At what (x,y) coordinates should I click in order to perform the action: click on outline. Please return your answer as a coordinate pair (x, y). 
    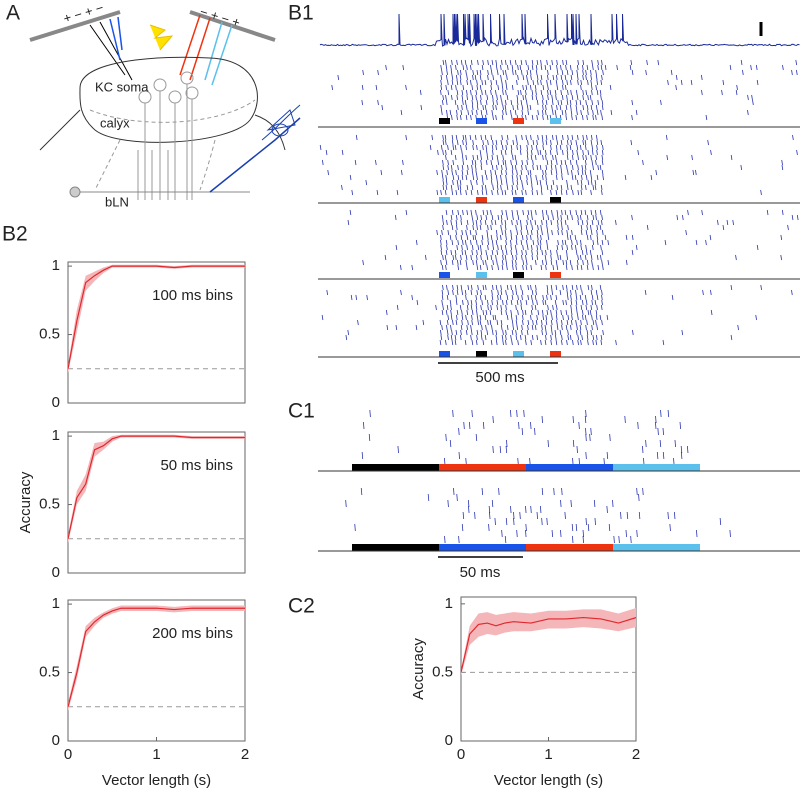
    Looking at the image, I should click on (162, 130).